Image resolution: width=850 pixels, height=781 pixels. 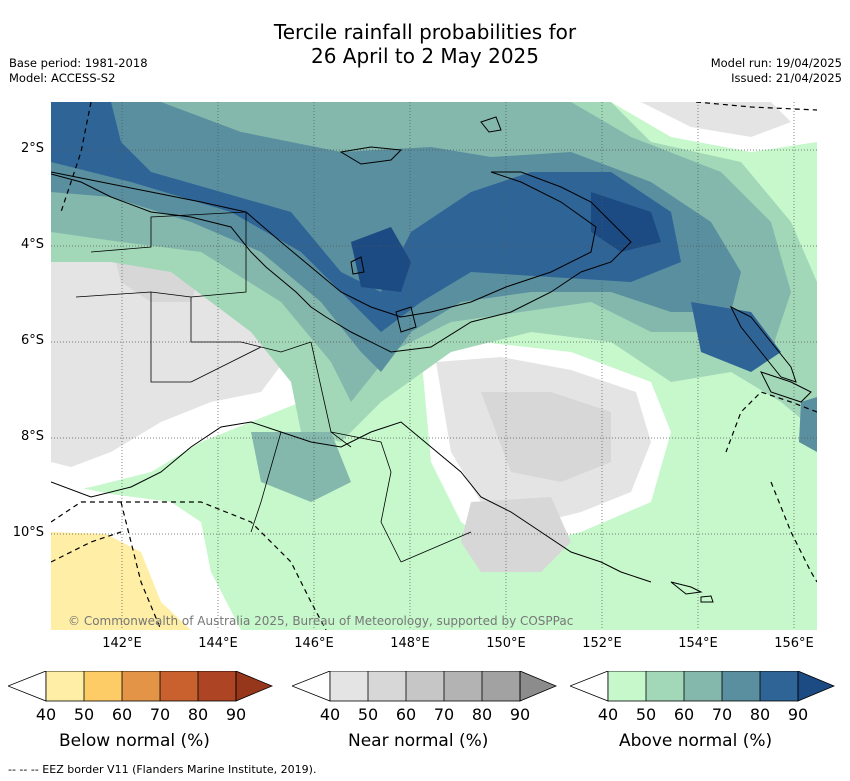 What do you see at coordinates (588, 686) in the screenshot?
I see `colorbar-above-under-arrow` at bounding box center [588, 686].